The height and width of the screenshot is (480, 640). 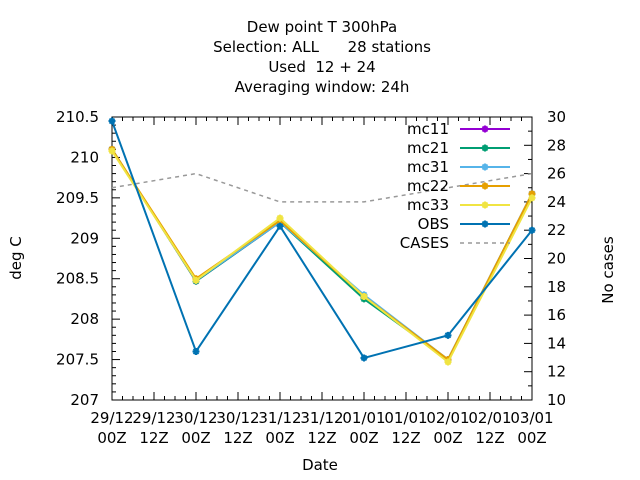 I want to click on y-axis-label: deg C, so click(x=16, y=258).